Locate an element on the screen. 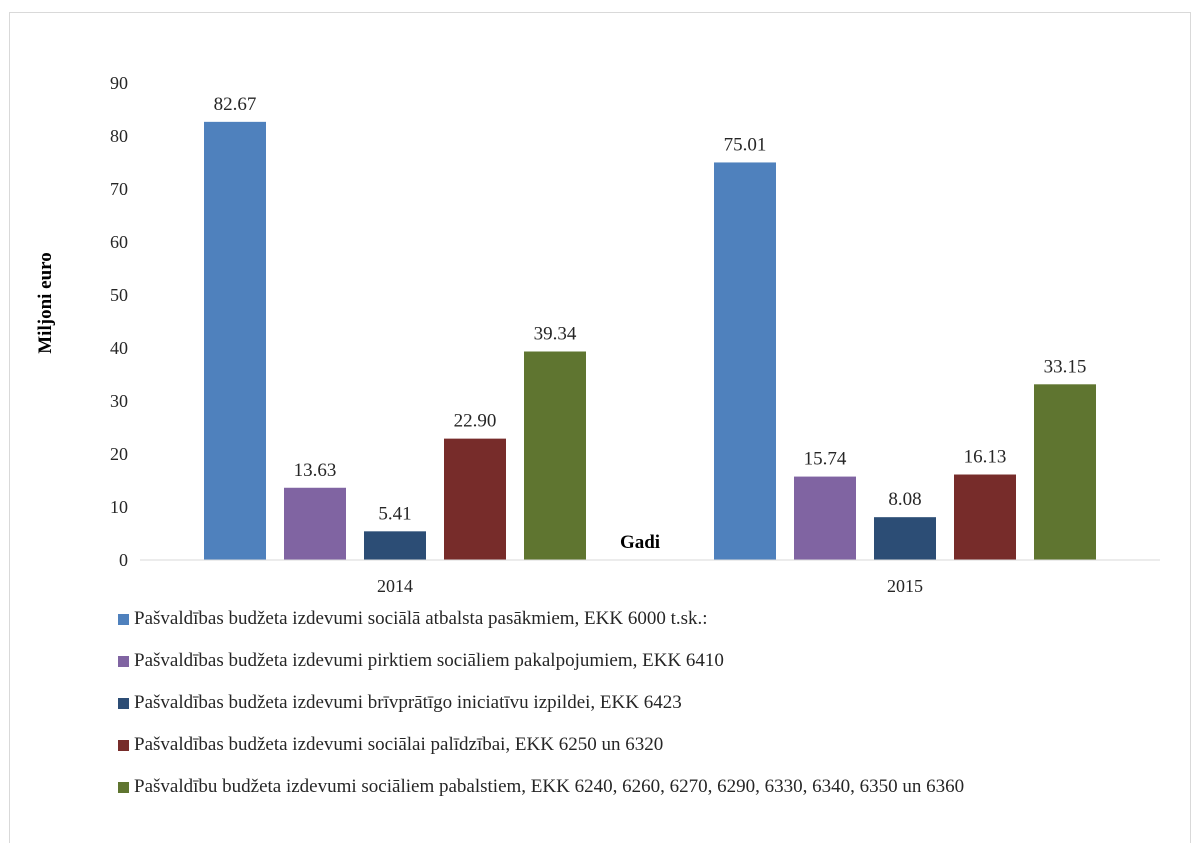 The height and width of the screenshot is (843, 1200). x-tick-label: 2014 is located at coordinates (395, 586).